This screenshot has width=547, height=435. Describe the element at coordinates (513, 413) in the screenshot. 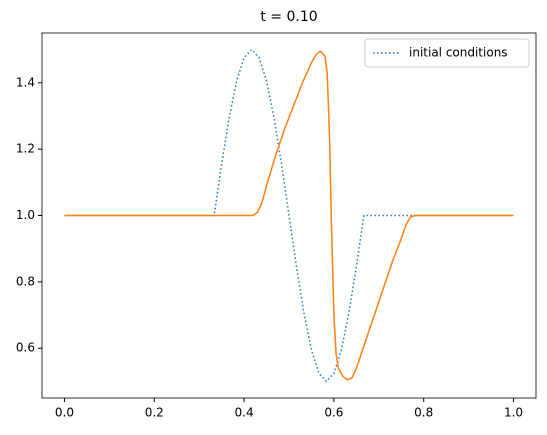

I see `x-tick-label: 1.0` at that location.